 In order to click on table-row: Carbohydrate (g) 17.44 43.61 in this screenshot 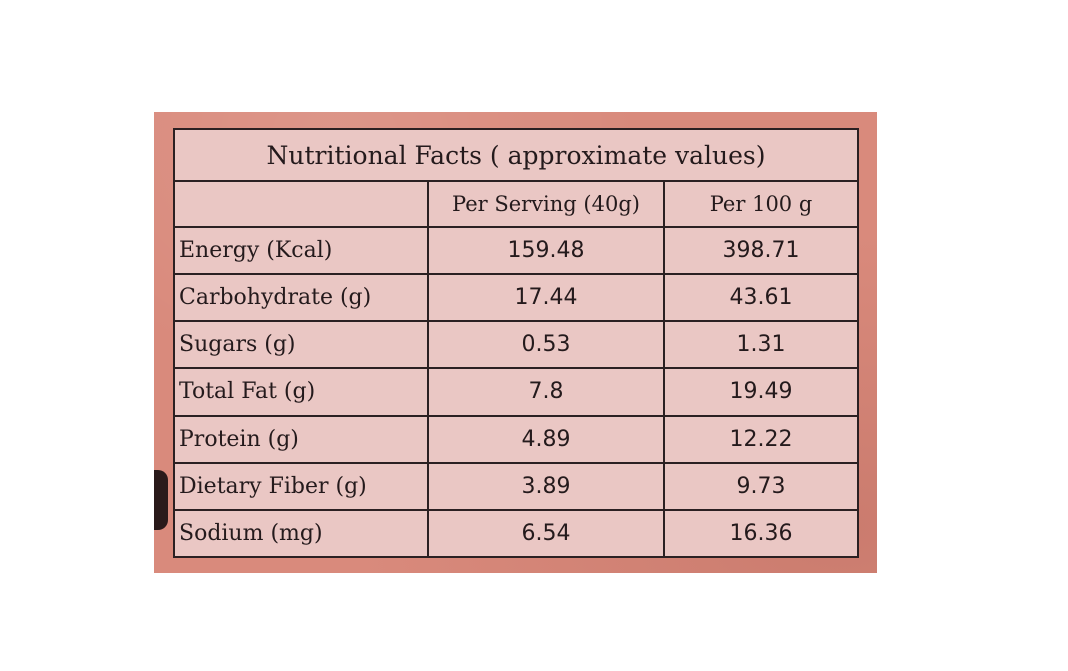, I will do `click(516, 298)`.